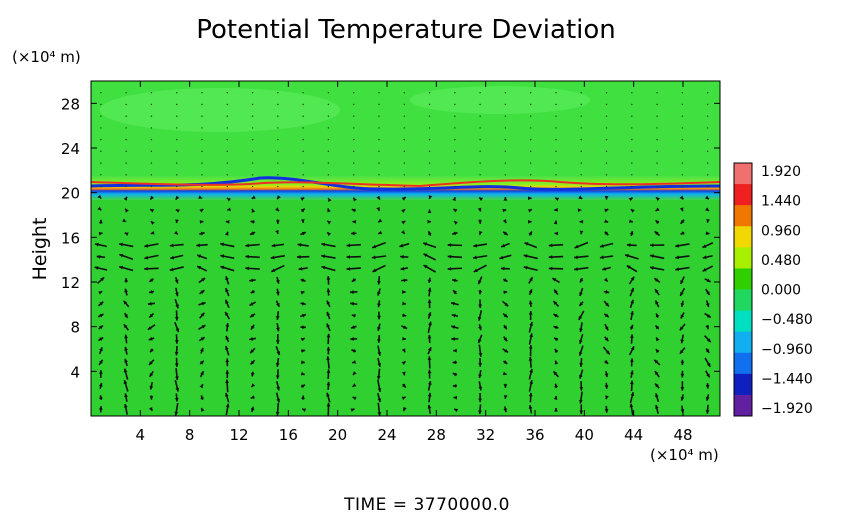 Image resolution: width=854 pixels, height=519 pixels. Describe the element at coordinates (220, 110) in the screenshot. I see `upper-field-patch` at that location.